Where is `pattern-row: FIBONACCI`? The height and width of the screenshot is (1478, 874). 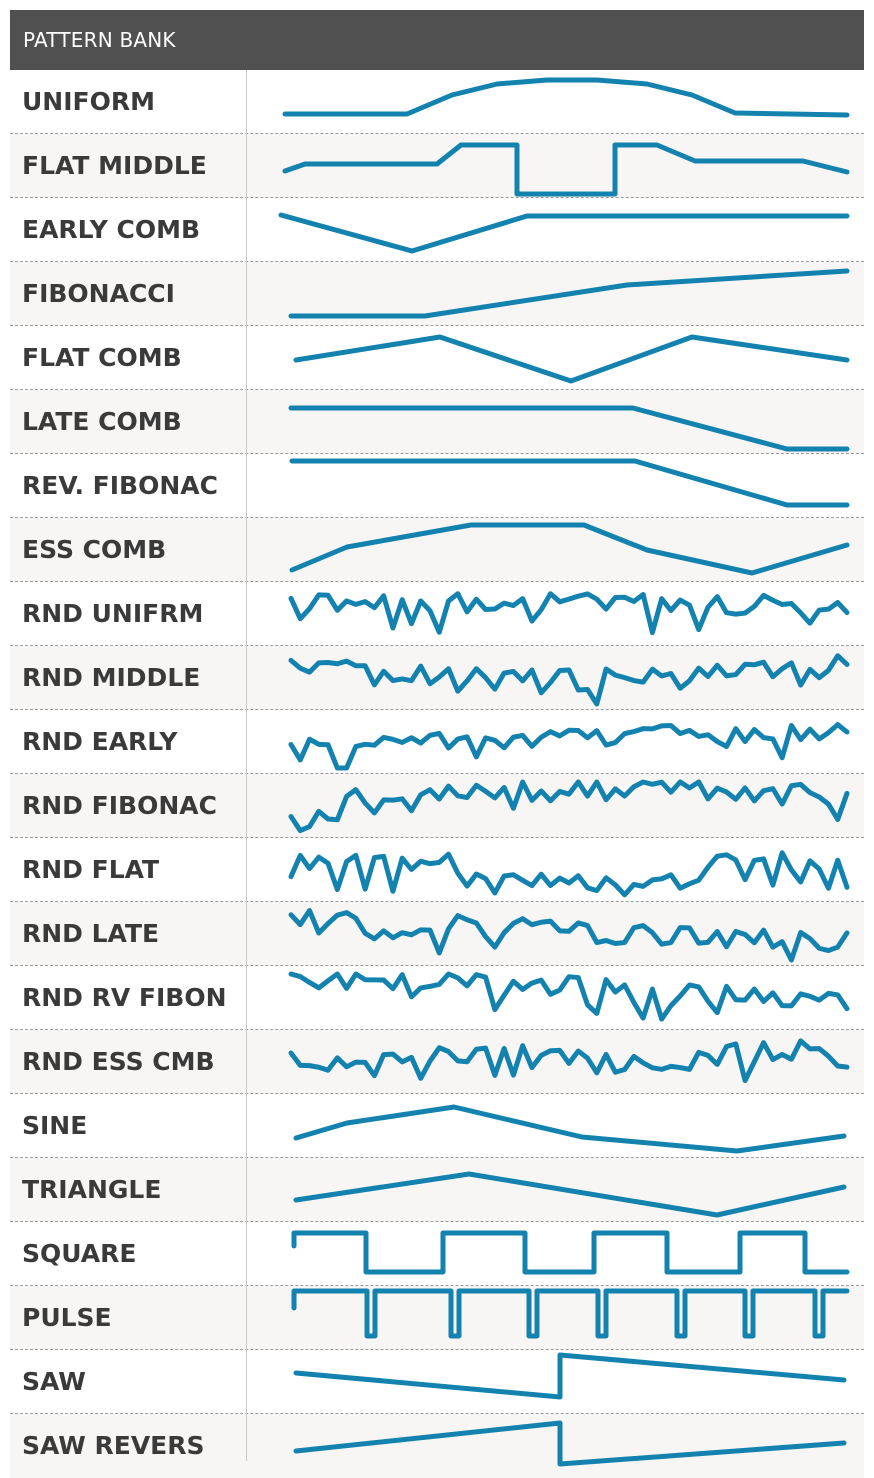 pattern-row: FIBONACCI is located at coordinates (437, 294).